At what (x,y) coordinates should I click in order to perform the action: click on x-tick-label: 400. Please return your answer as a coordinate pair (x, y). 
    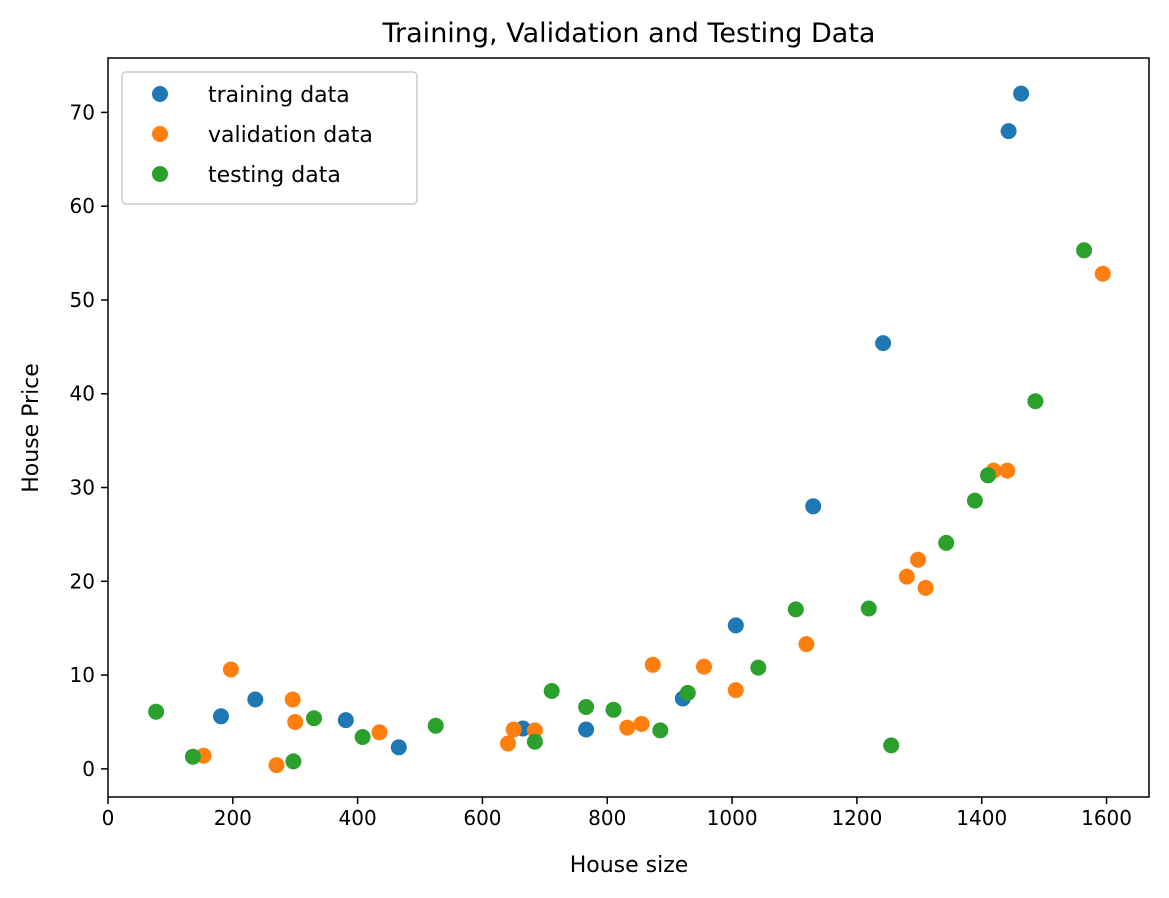
    Looking at the image, I should click on (358, 818).